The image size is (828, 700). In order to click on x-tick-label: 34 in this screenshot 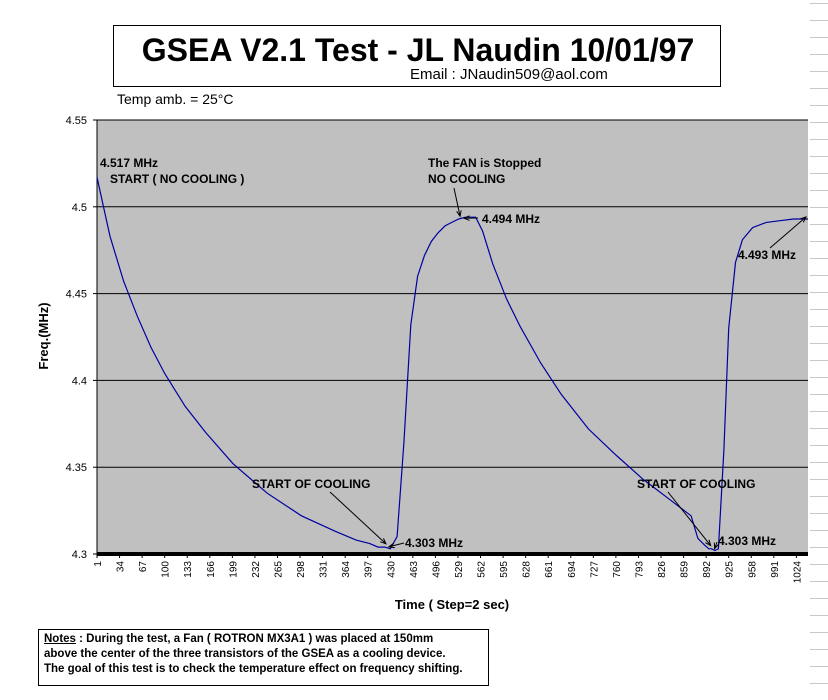, I will do `click(121, 567)`.